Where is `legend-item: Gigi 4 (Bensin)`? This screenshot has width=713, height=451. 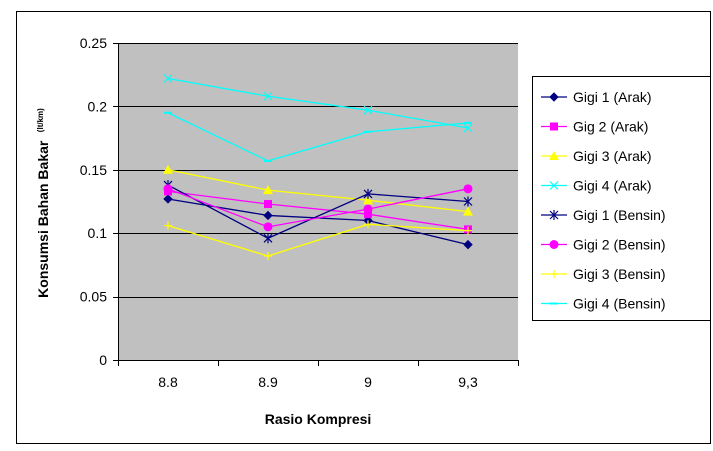 legend-item: Gigi 4 (Bensin) is located at coordinates (603, 304).